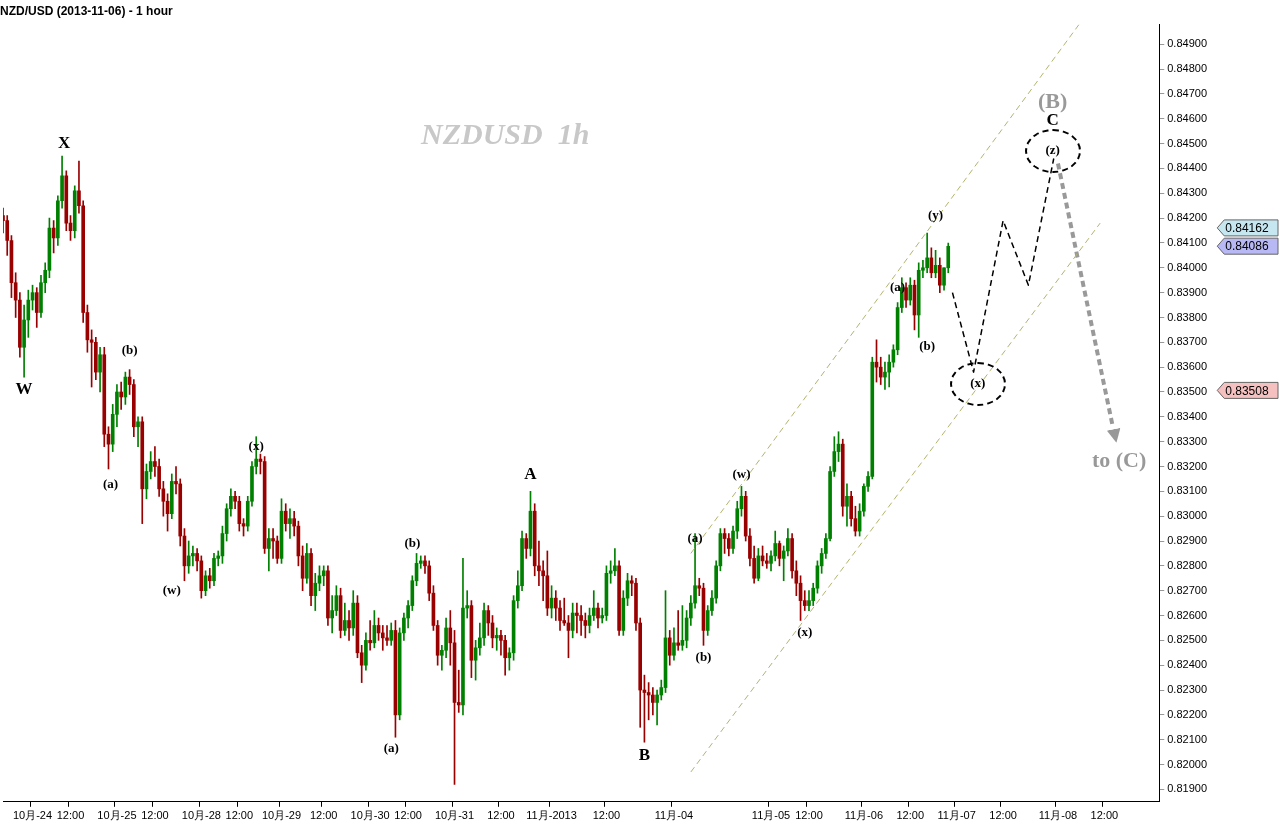 Image resolution: width=1280 pixels, height=826 pixels. I want to click on y-tick-label: 0.82600, so click(1187, 614).